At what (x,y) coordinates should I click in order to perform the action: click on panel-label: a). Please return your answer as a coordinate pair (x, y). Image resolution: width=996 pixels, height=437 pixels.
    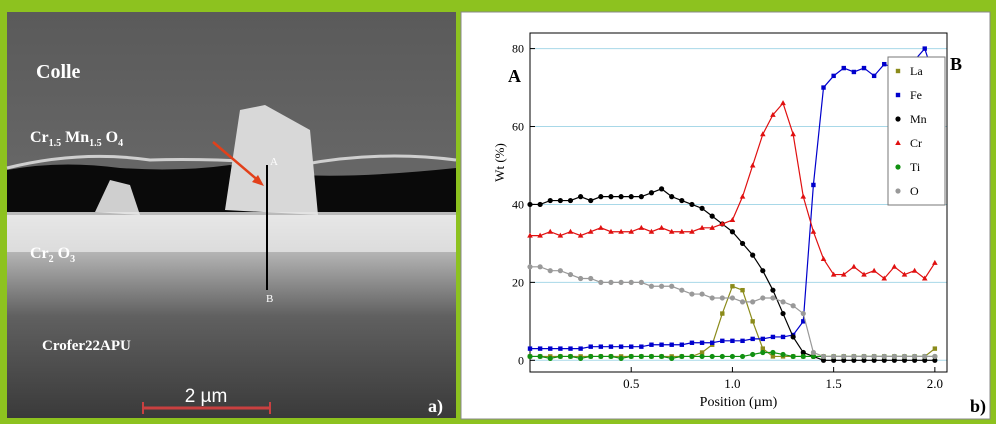
    Looking at the image, I should click on (435, 406).